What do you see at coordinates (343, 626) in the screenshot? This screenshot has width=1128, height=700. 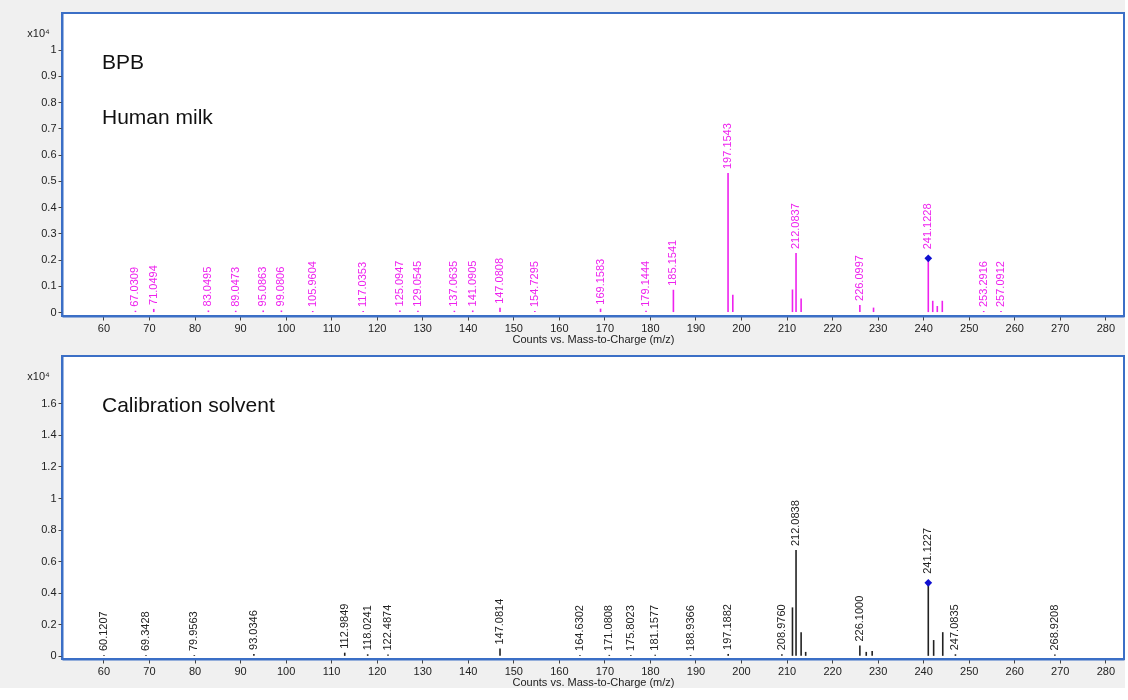 I see `annotation: 112.9849` at bounding box center [343, 626].